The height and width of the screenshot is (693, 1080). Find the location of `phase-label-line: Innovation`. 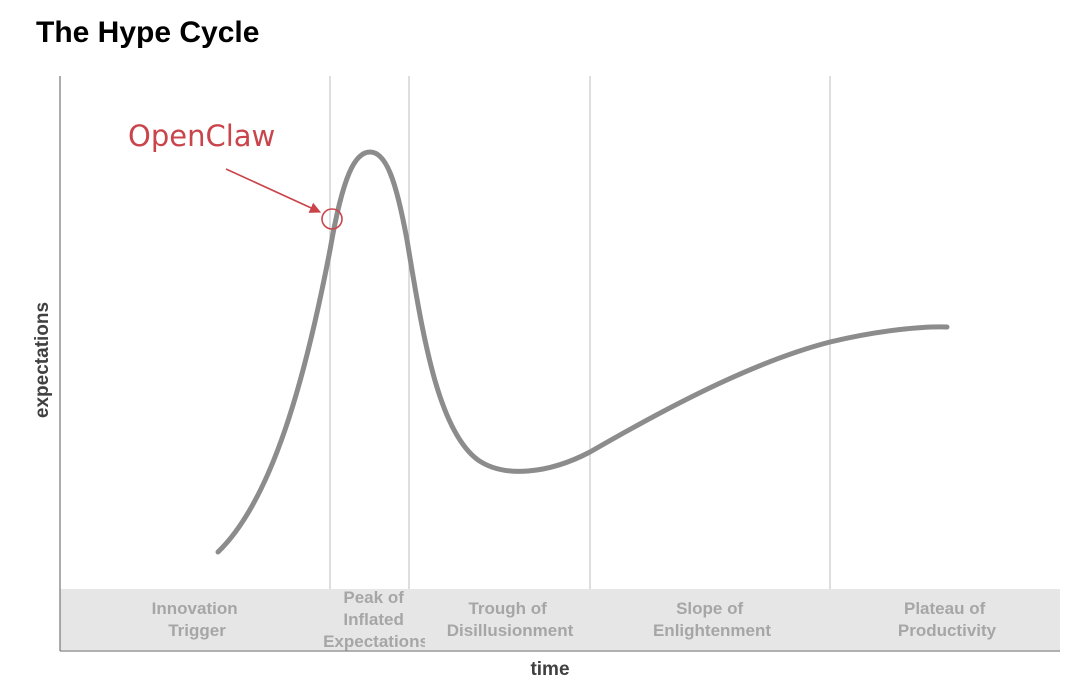

phase-label-line: Innovation is located at coordinates (195, 608).